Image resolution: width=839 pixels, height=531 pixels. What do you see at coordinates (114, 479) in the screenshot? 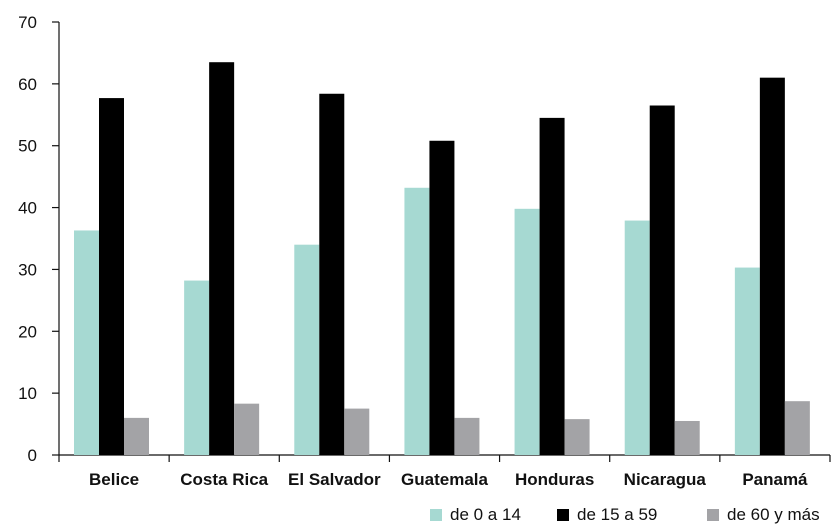
I see `x-category-label: Belice` at bounding box center [114, 479].